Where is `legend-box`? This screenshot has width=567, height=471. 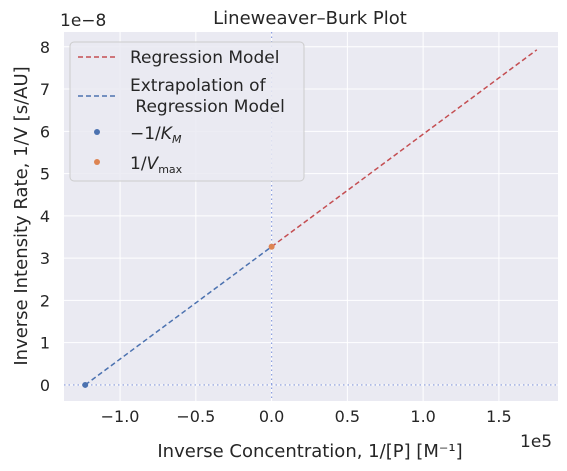 legend-box is located at coordinates (187, 111).